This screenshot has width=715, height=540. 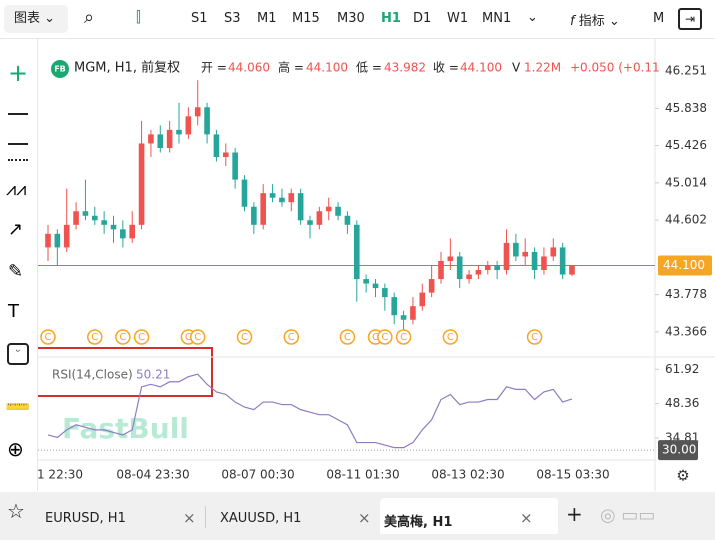 I want to click on timeframe: D1, so click(x=422, y=18).